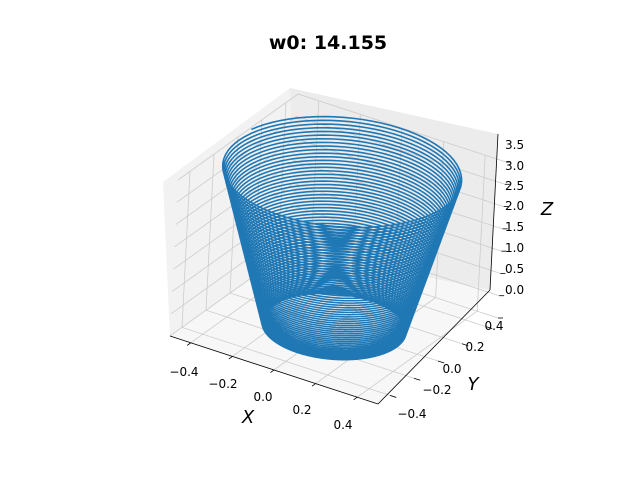  Describe the element at coordinates (183, 372) in the screenshot. I see `x-tick-label: −0.4` at that location.